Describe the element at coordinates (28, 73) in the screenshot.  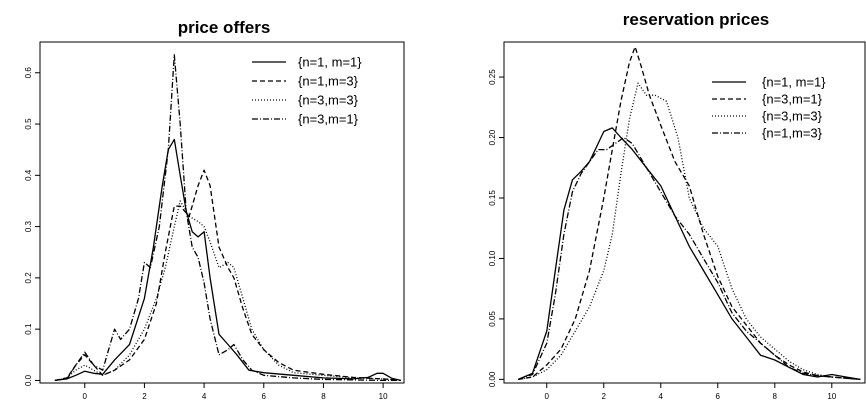
I see `y-tick-label: 0.6` at that location.